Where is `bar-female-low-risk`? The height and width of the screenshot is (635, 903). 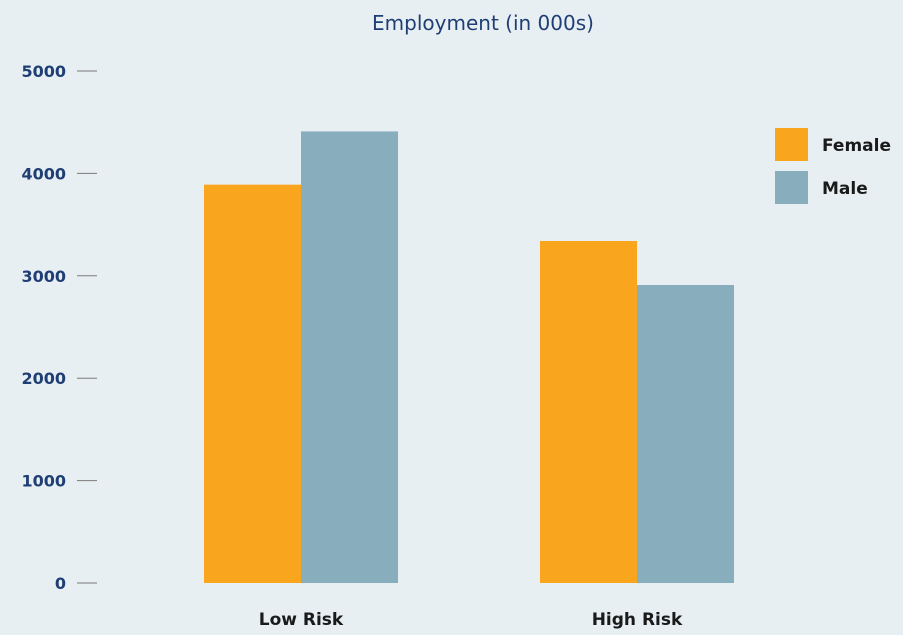 bar-female-low-risk is located at coordinates (252, 383).